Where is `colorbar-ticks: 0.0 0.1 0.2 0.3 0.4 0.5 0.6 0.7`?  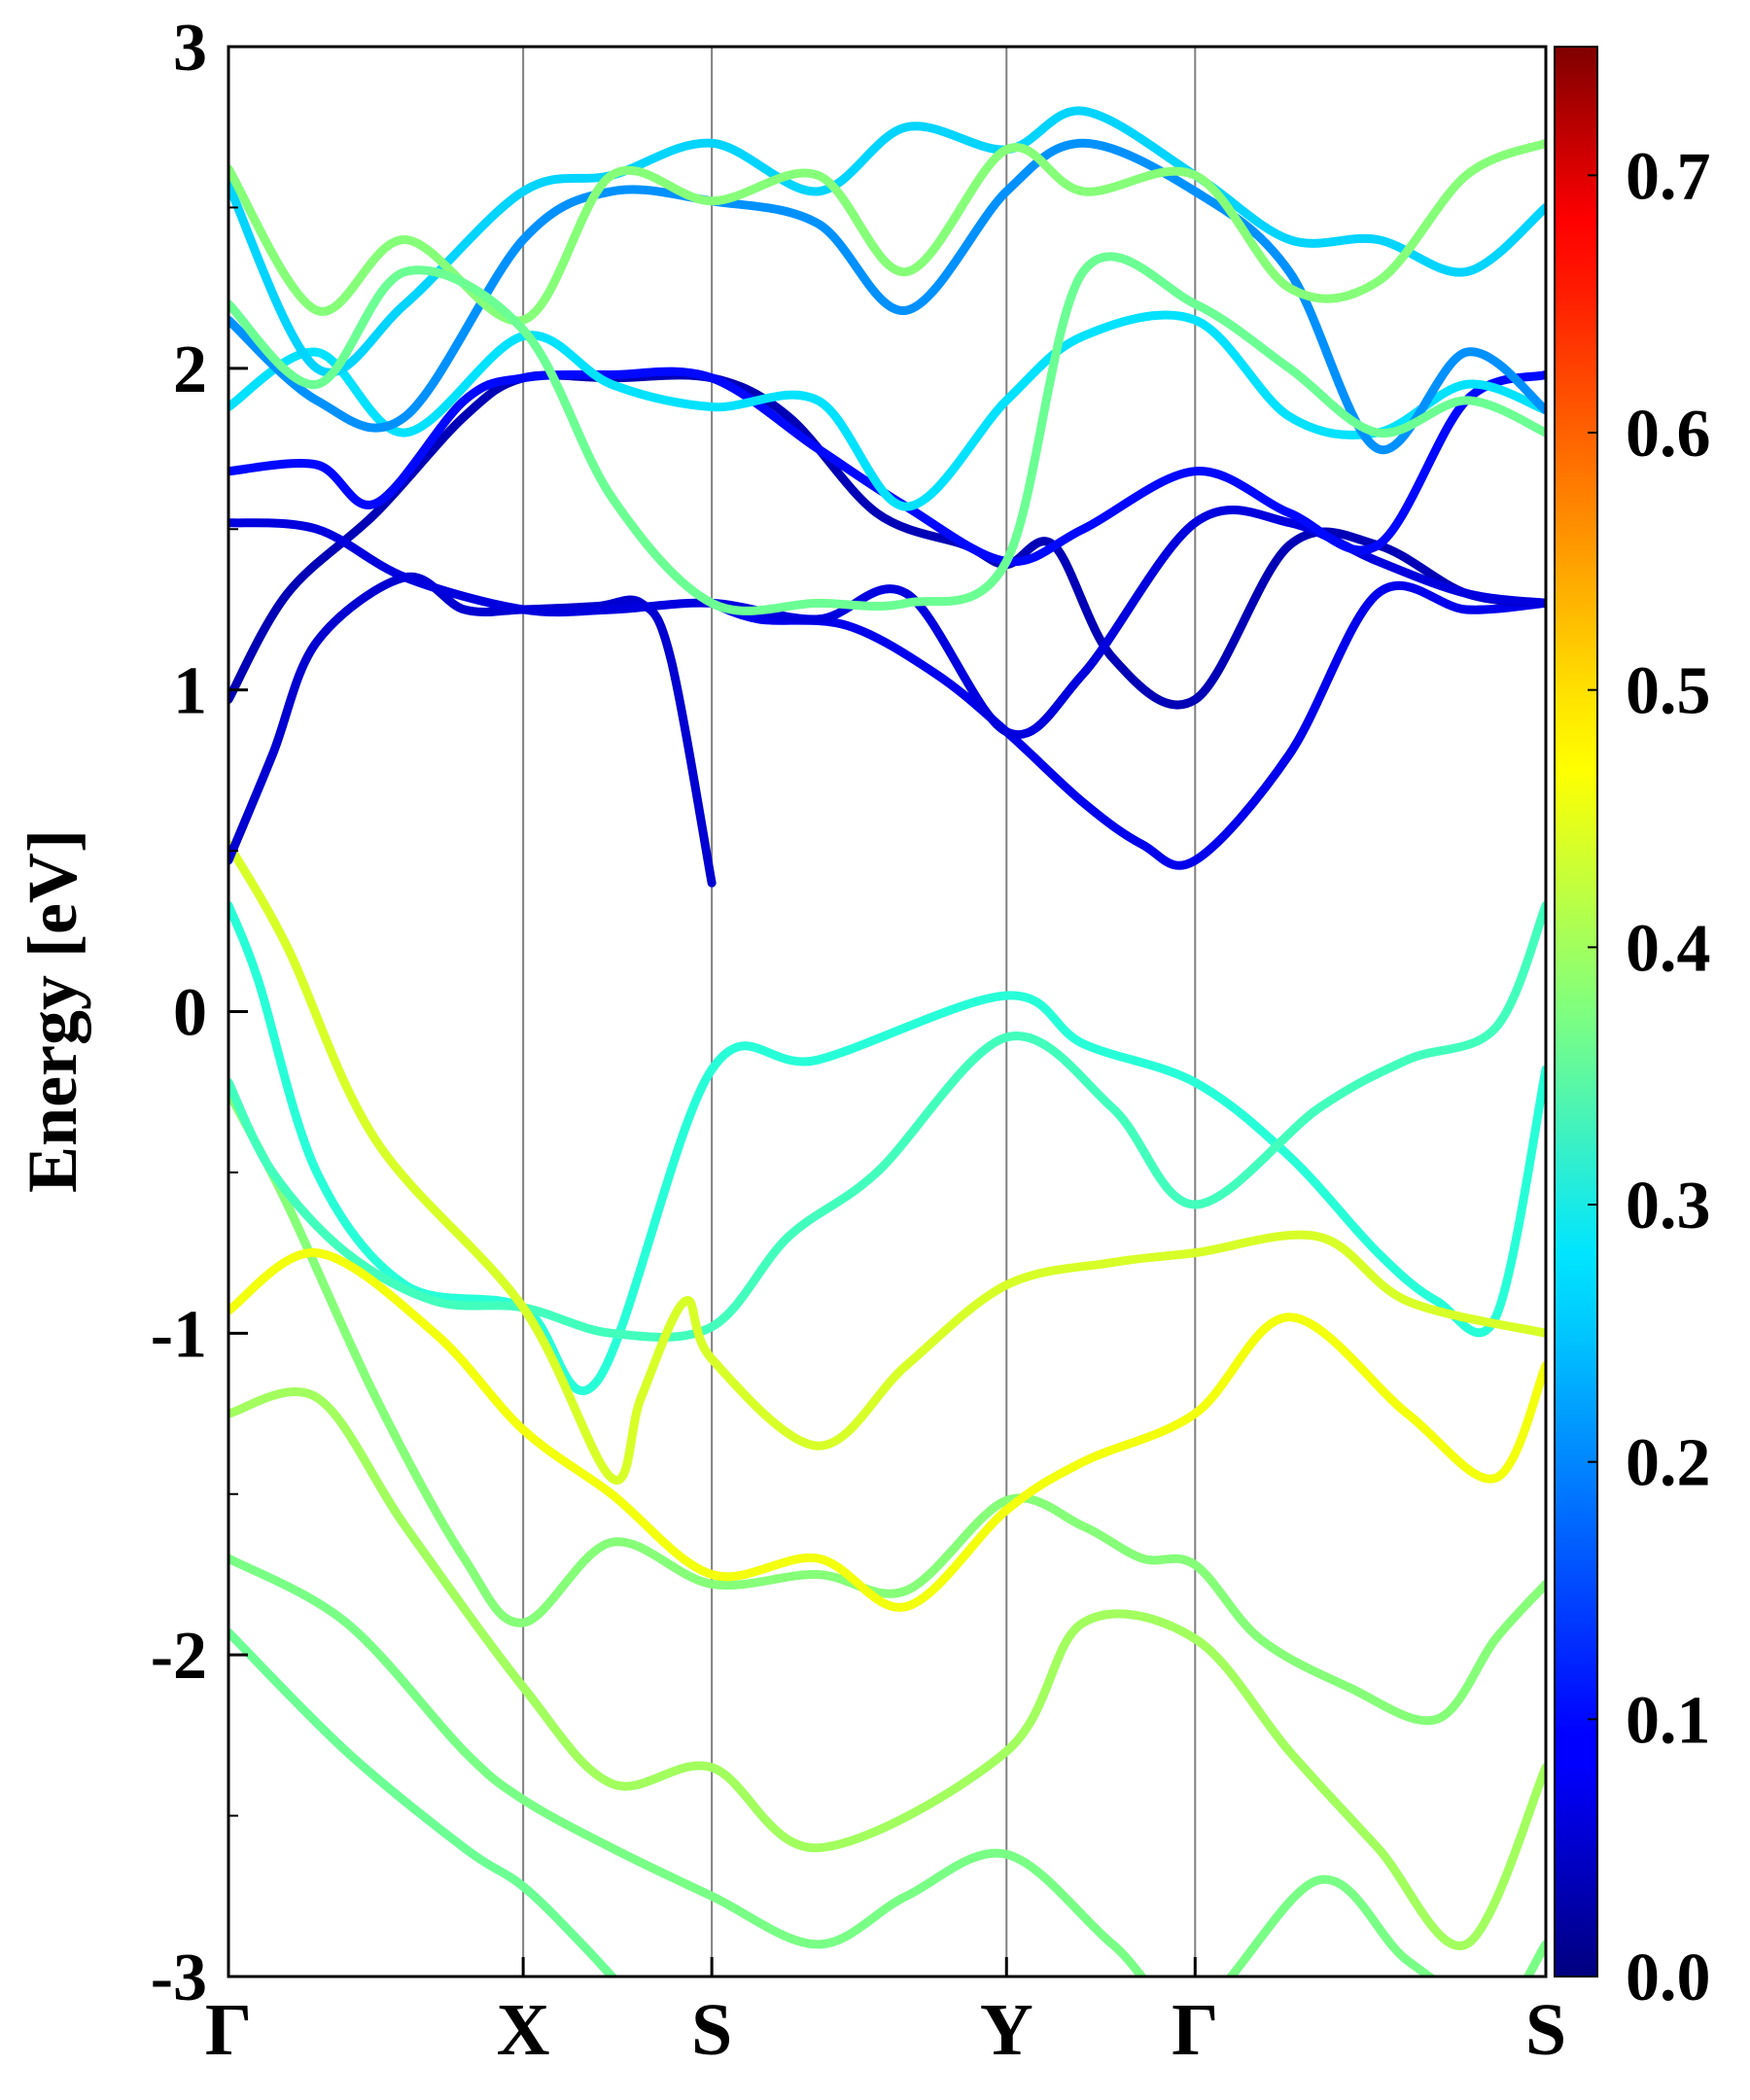 colorbar-ticks: 0.0 0.1 0.2 0.3 0.4 0.5 0.6 0.7 is located at coordinates (1649, 1077).